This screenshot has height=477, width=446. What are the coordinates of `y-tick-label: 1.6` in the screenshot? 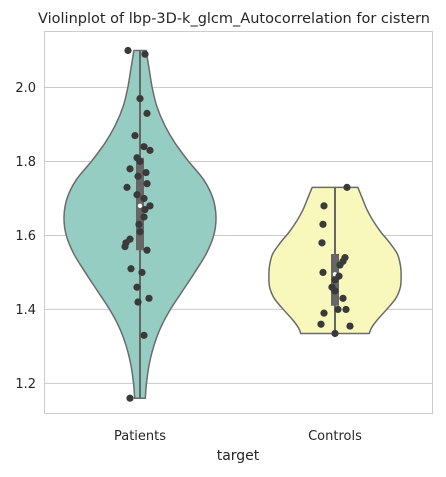 It's located at (25, 236).